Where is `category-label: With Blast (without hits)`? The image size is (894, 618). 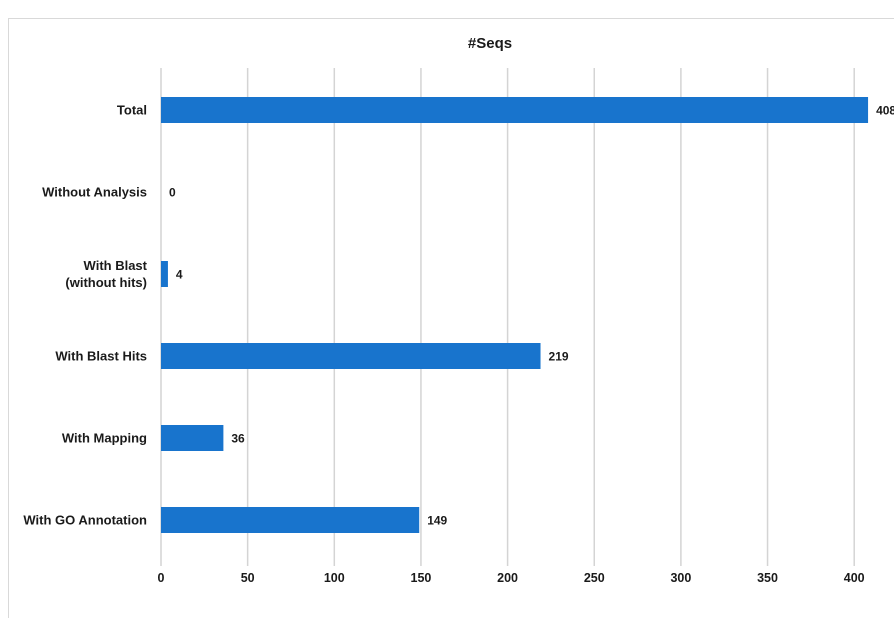 category-label: With Blast (without hits) is located at coordinates (106, 274).